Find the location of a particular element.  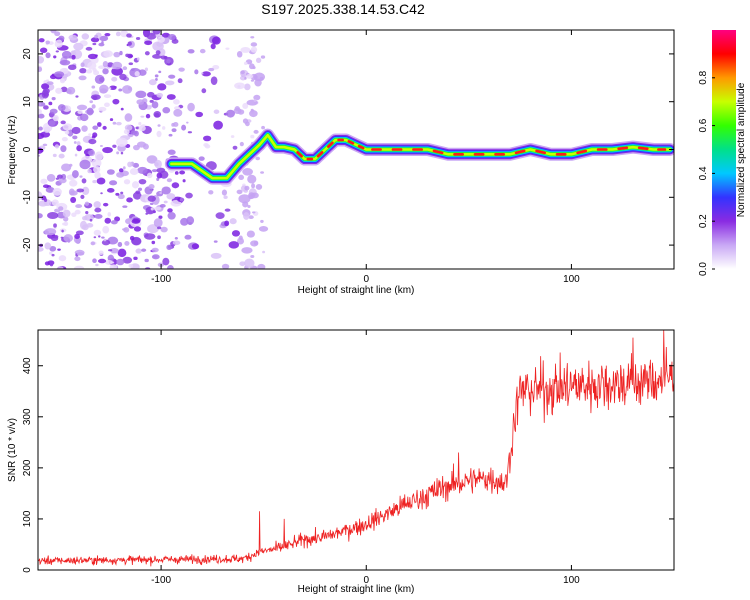

ridge-peak is located at coordinates (541, 152).